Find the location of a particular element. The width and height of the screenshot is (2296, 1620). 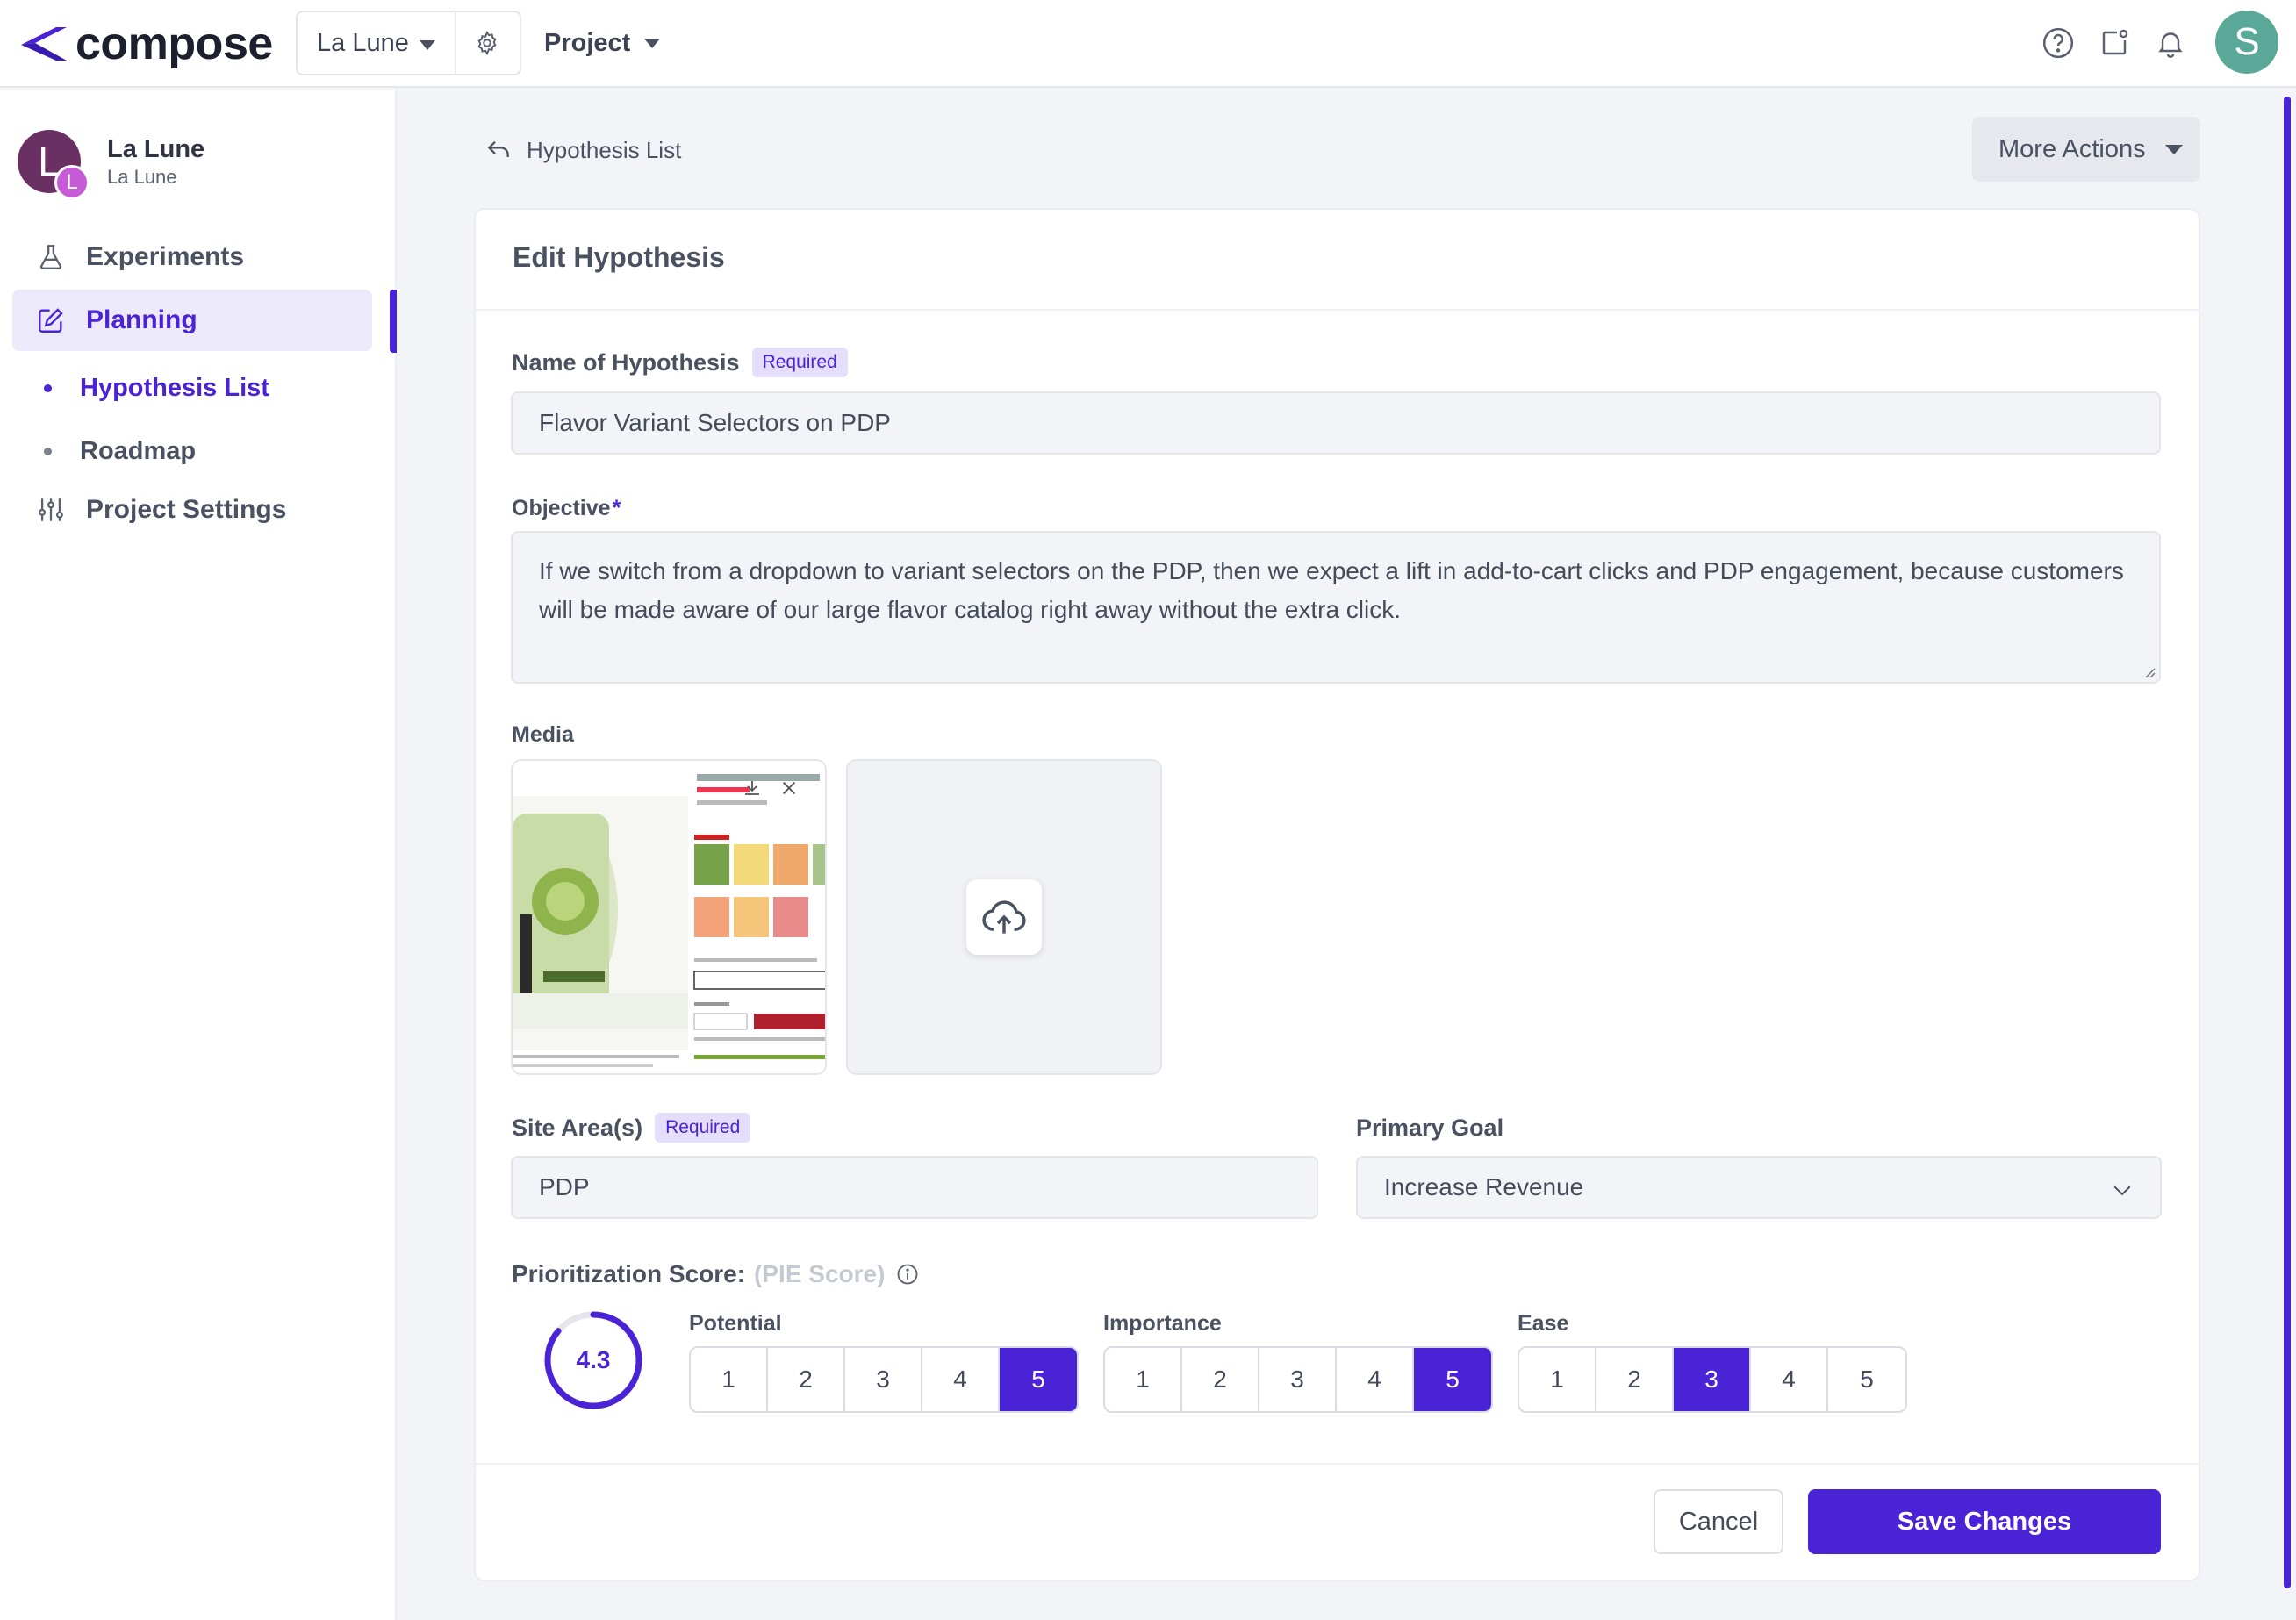

primary-goal-select: Increase Revenue is located at coordinates (1759, 1187).